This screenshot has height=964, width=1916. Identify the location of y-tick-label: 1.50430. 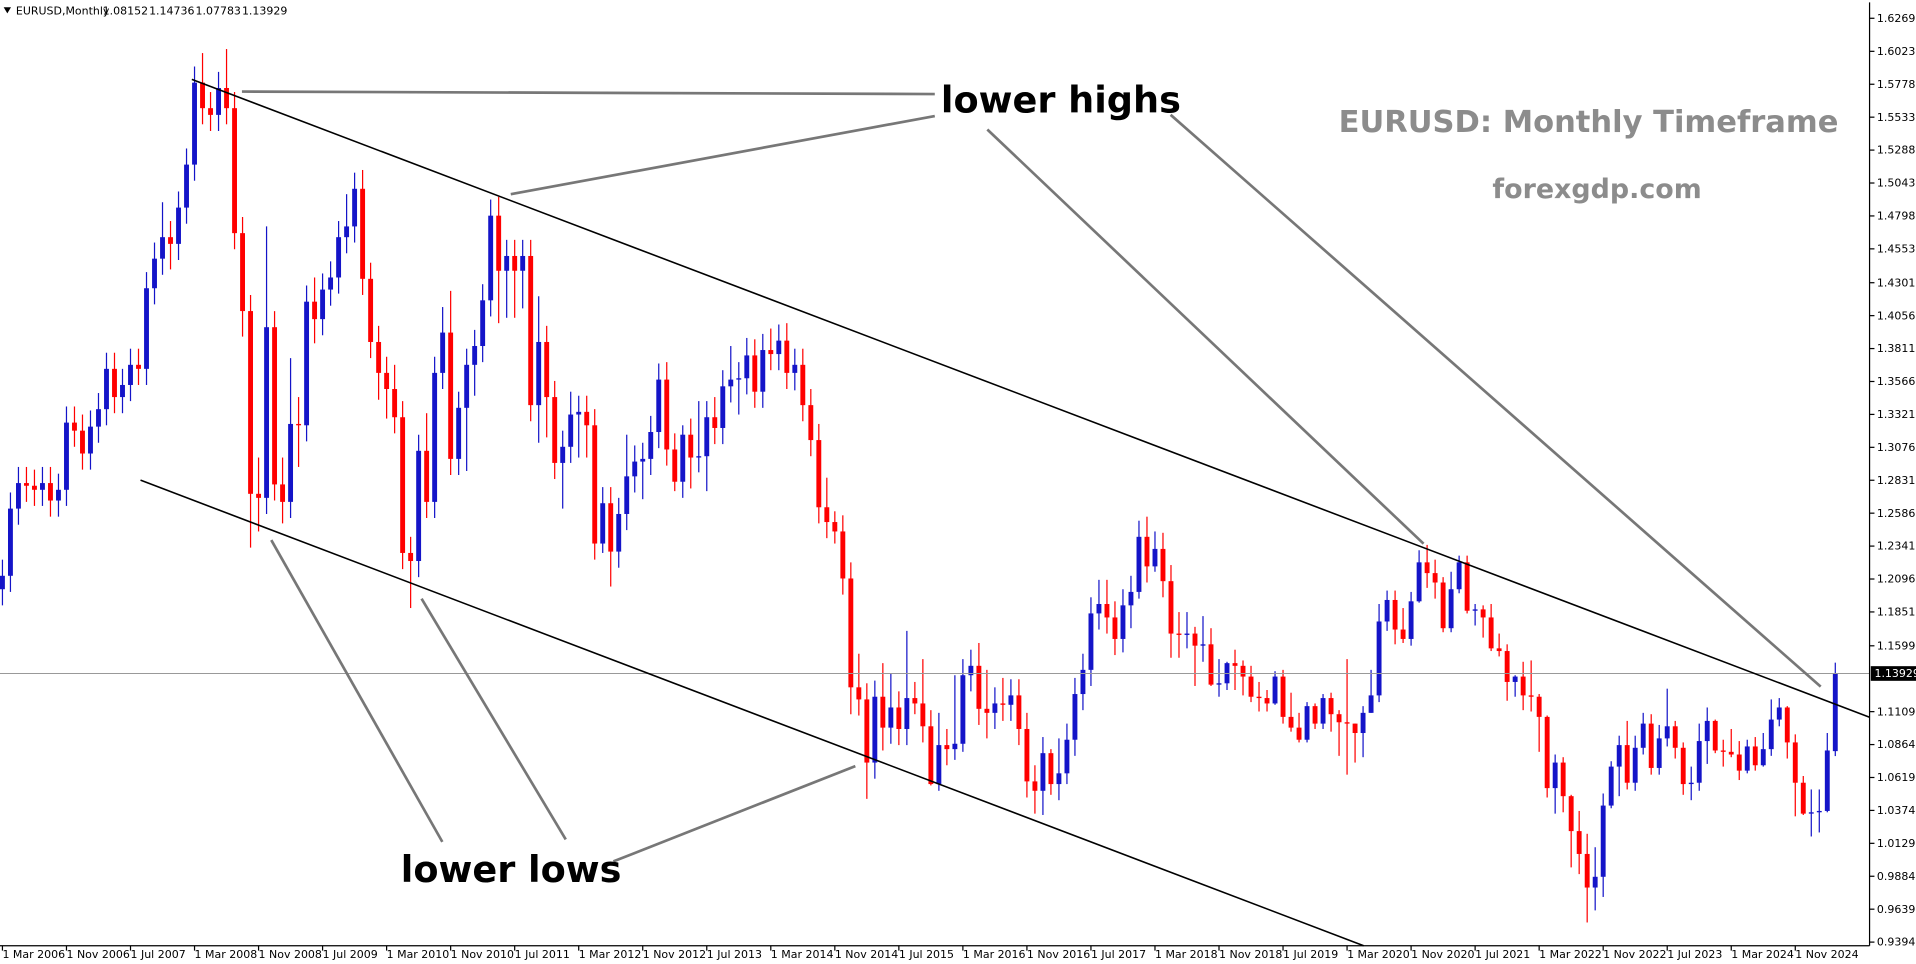
(1896, 183).